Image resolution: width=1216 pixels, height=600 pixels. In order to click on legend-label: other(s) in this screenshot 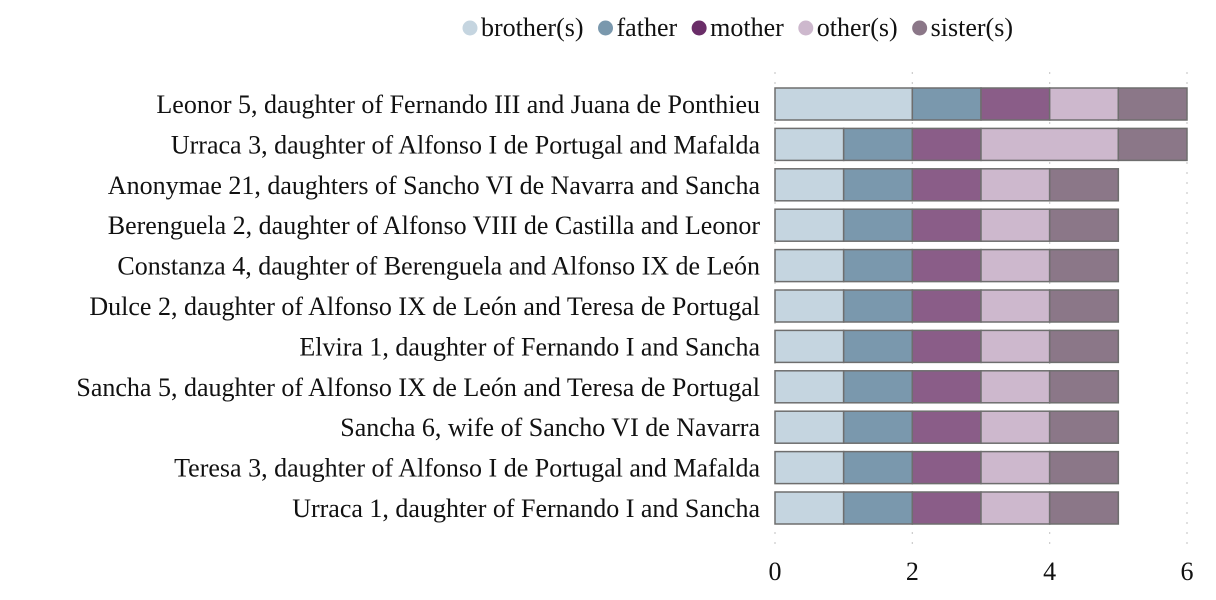, I will do `click(857, 27)`.